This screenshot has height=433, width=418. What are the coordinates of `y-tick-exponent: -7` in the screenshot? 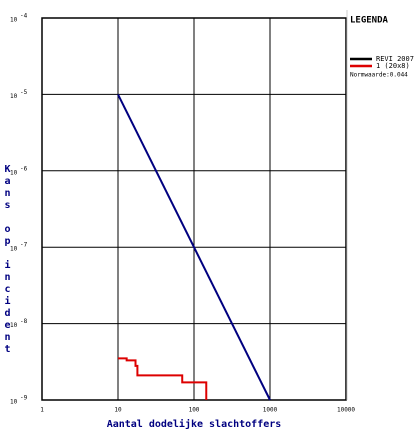 It's located at (24, 245).